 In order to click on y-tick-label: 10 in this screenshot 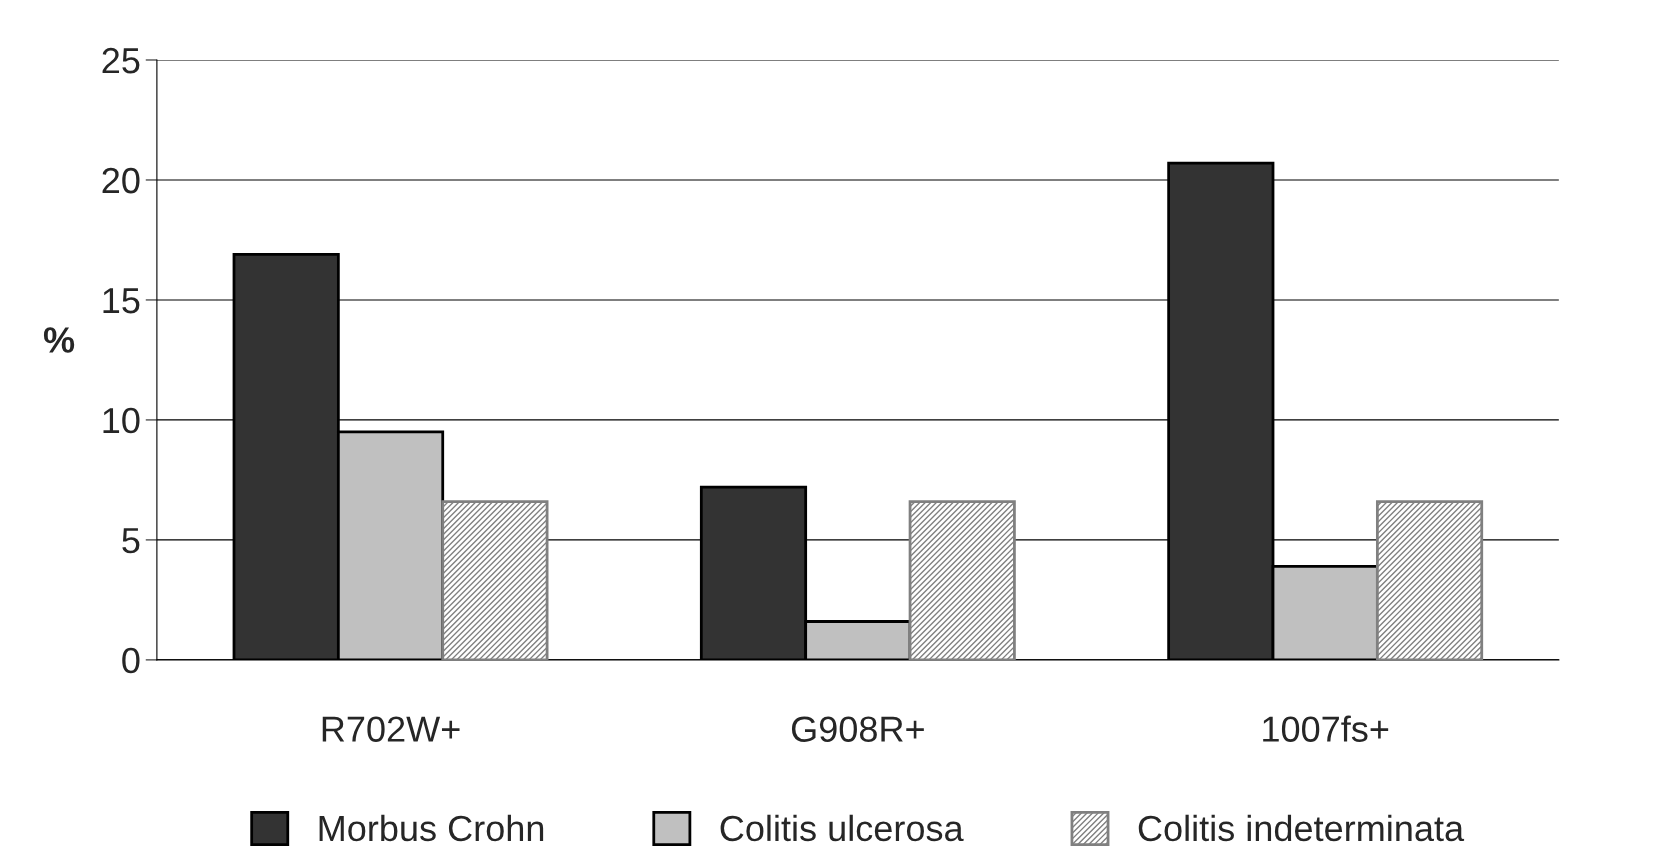, I will do `click(121, 420)`.